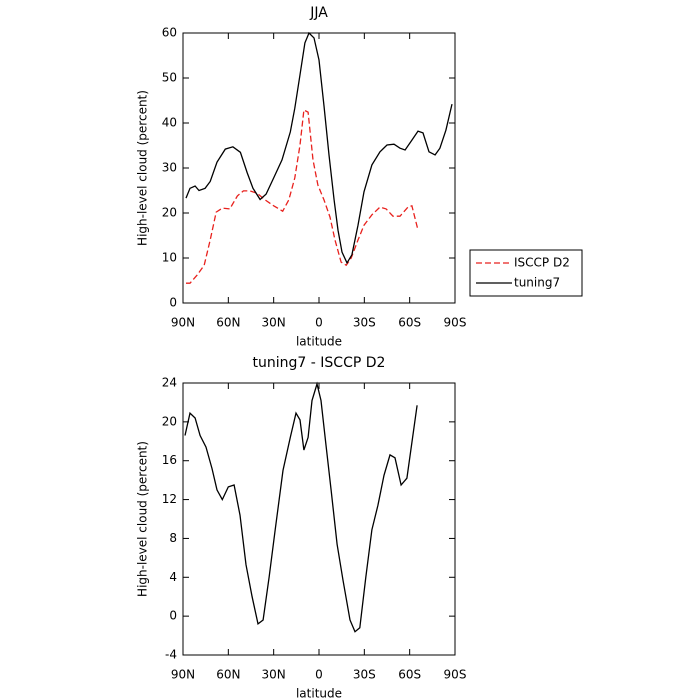 Image resolution: width=700 pixels, height=700 pixels. What do you see at coordinates (169, 78) in the screenshot?
I see `y-tick-label: 50` at bounding box center [169, 78].